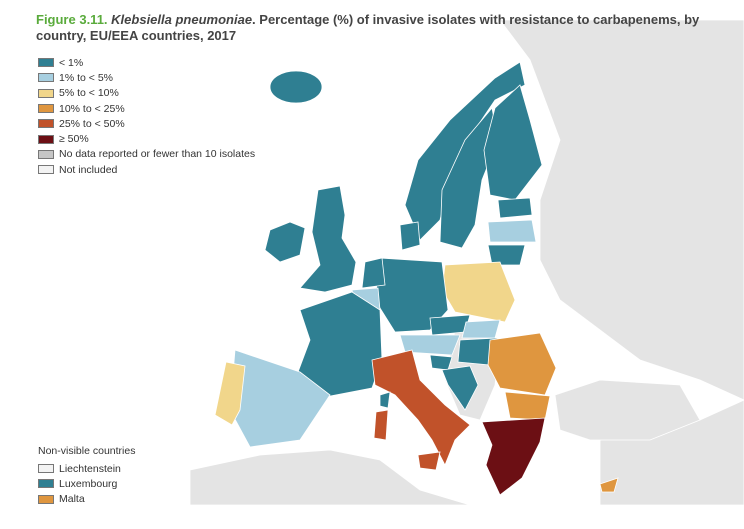 The height and width of the screenshot is (529, 744). Describe the element at coordinates (146, 169) in the screenshot. I see `legend-item: Not included` at that location.